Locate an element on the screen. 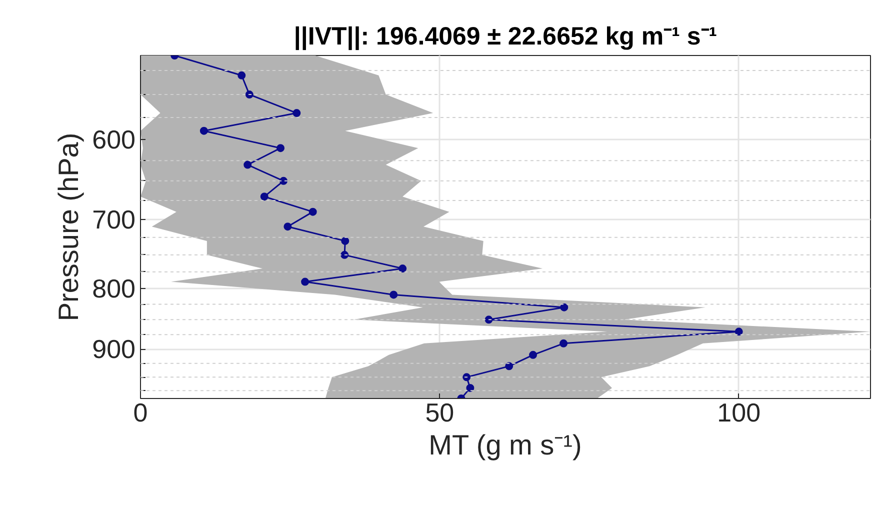  y-axis-title: Pressure (hPa) is located at coordinates (68, 227).